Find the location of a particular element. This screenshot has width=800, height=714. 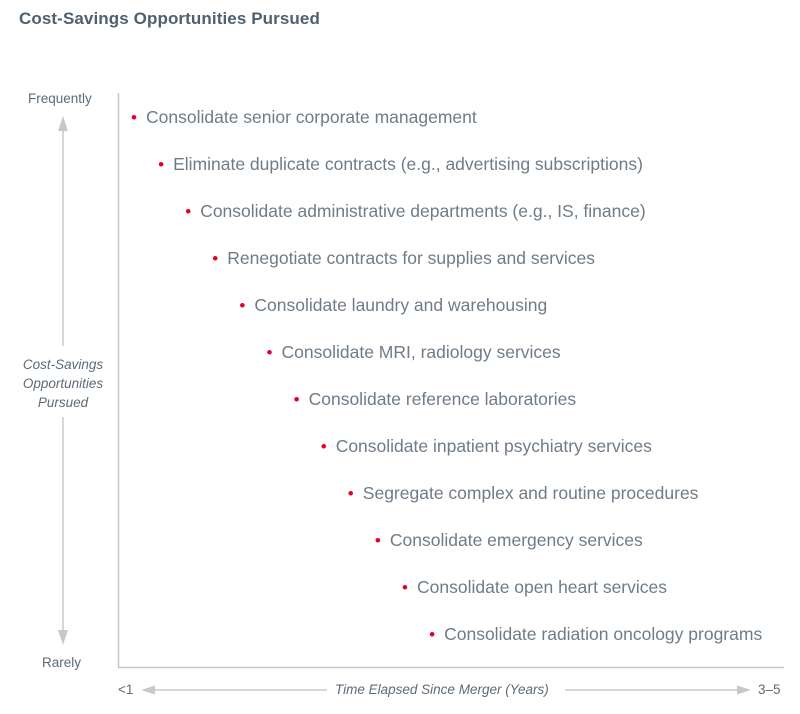

opportunity-label: Consolidate reference laboratories is located at coordinates (442, 399).